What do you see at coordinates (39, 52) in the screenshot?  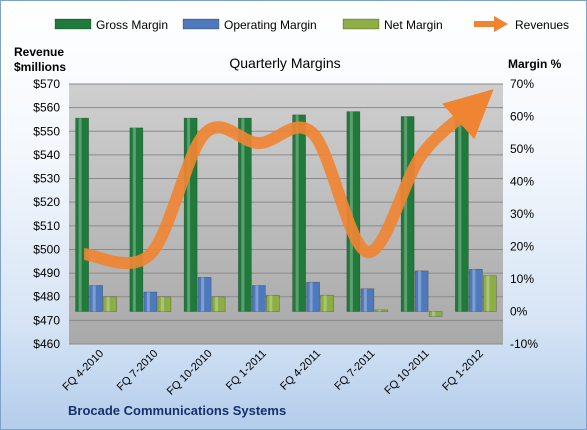 I see `left-axis-label-line1: Revenue` at bounding box center [39, 52].